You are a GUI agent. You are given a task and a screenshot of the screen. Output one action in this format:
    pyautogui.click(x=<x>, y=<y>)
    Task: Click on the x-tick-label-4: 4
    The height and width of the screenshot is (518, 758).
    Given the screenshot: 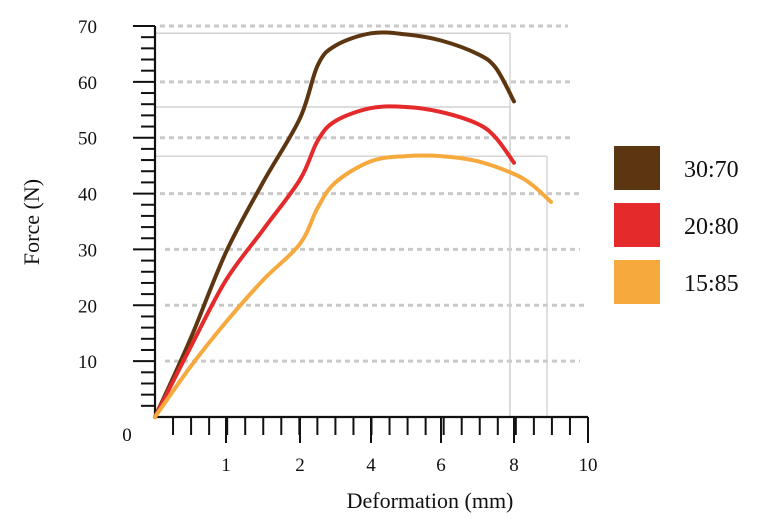 What is the action you would take?
    pyautogui.click(x=371, y=465)
    